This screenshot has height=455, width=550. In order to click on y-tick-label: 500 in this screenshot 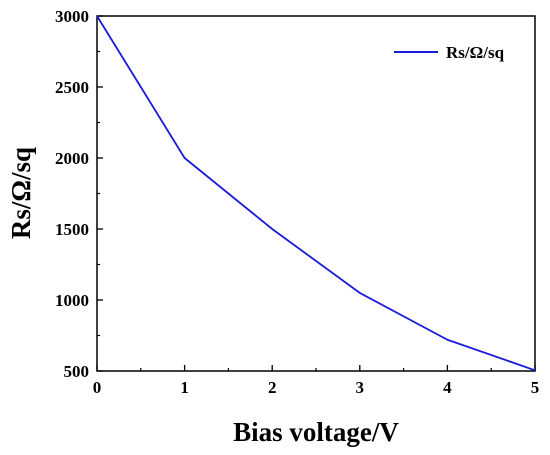, I will do `click(77, 371)`.